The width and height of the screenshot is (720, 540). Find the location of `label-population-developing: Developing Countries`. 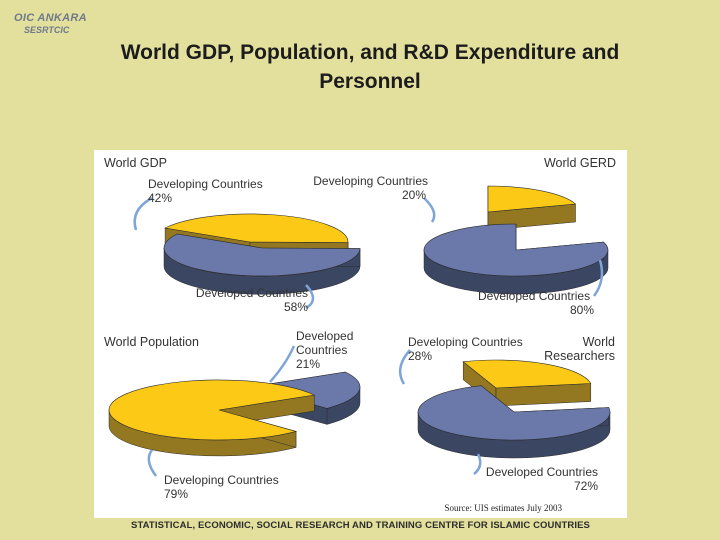

label-population-developing: Developing Countries is located at coordinates (221, 480).